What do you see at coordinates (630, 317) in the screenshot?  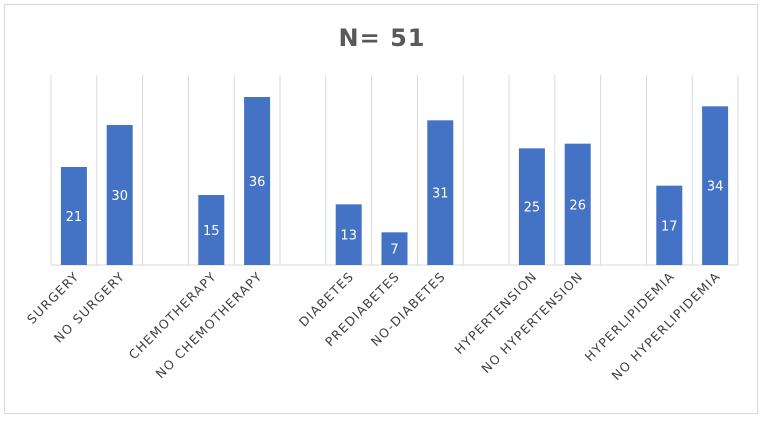 I see `x-tick-label: HYPERLIPIDEMIA` at bounding box center [630, 317].